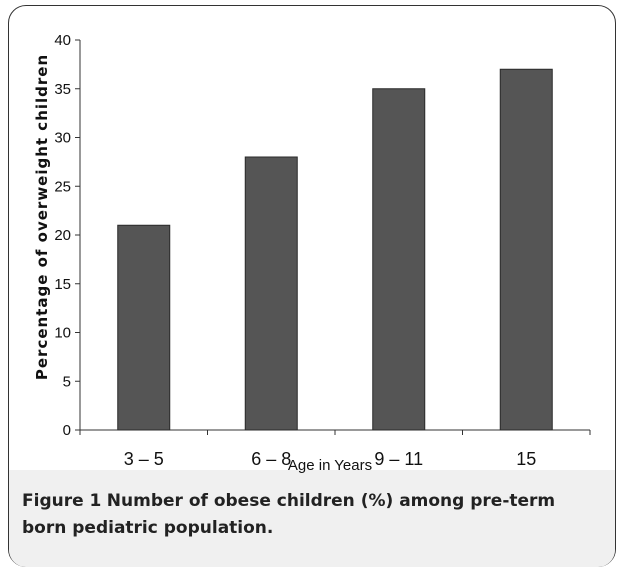 This screenshot has height=574, width=624. I want to click on x-tick-label: 6 – 8, so click(271, 459).